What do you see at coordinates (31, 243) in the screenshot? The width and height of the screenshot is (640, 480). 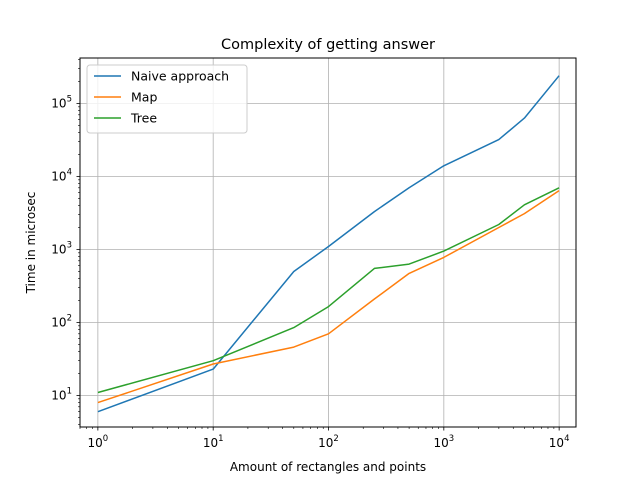 I see `y-axis-label: Time in microsec` at bounding box center [31, 243].